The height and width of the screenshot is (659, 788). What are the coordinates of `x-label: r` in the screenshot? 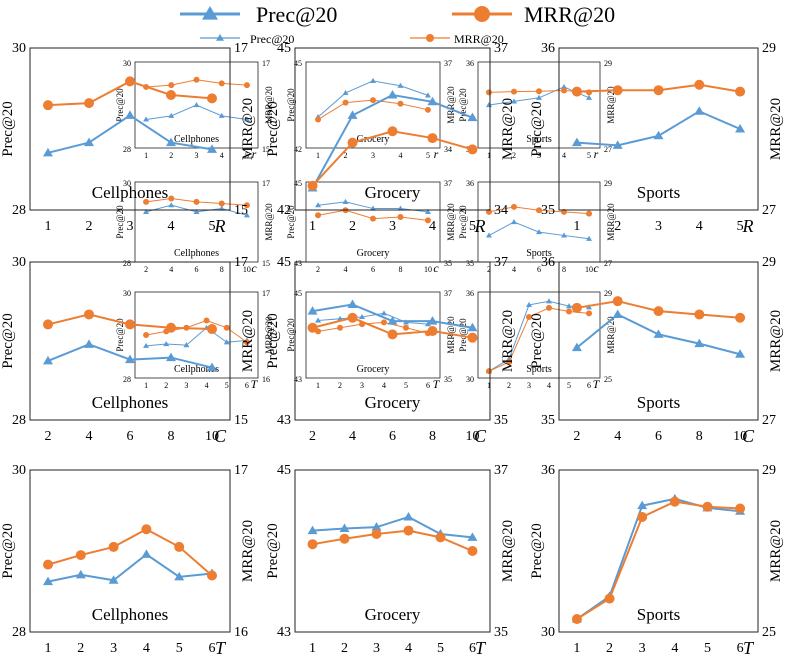 It's located at (596, 154).